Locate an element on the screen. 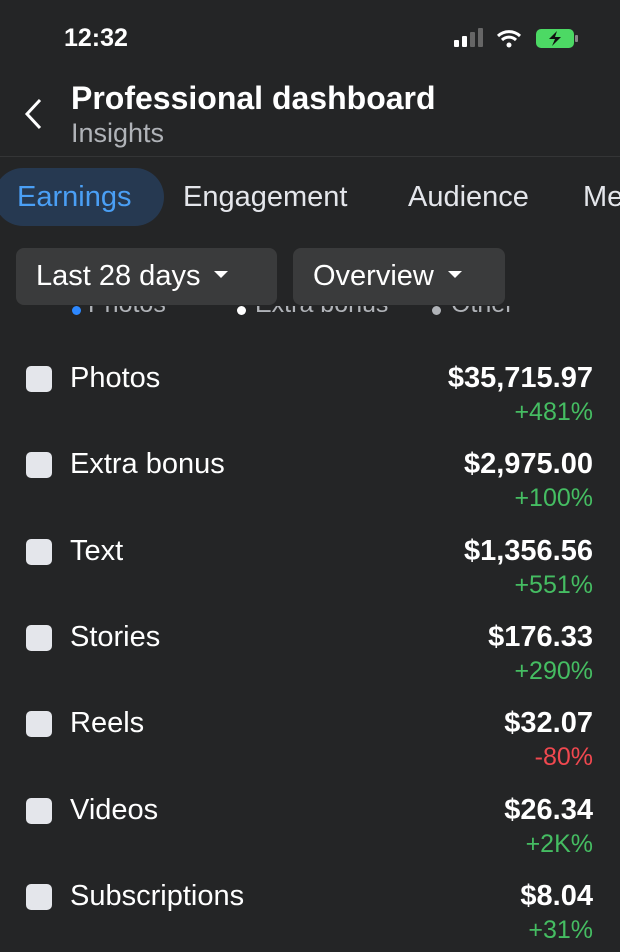 This screenshot has width=620, height=952. legend-label: Other is located at coordinates (482, 312).